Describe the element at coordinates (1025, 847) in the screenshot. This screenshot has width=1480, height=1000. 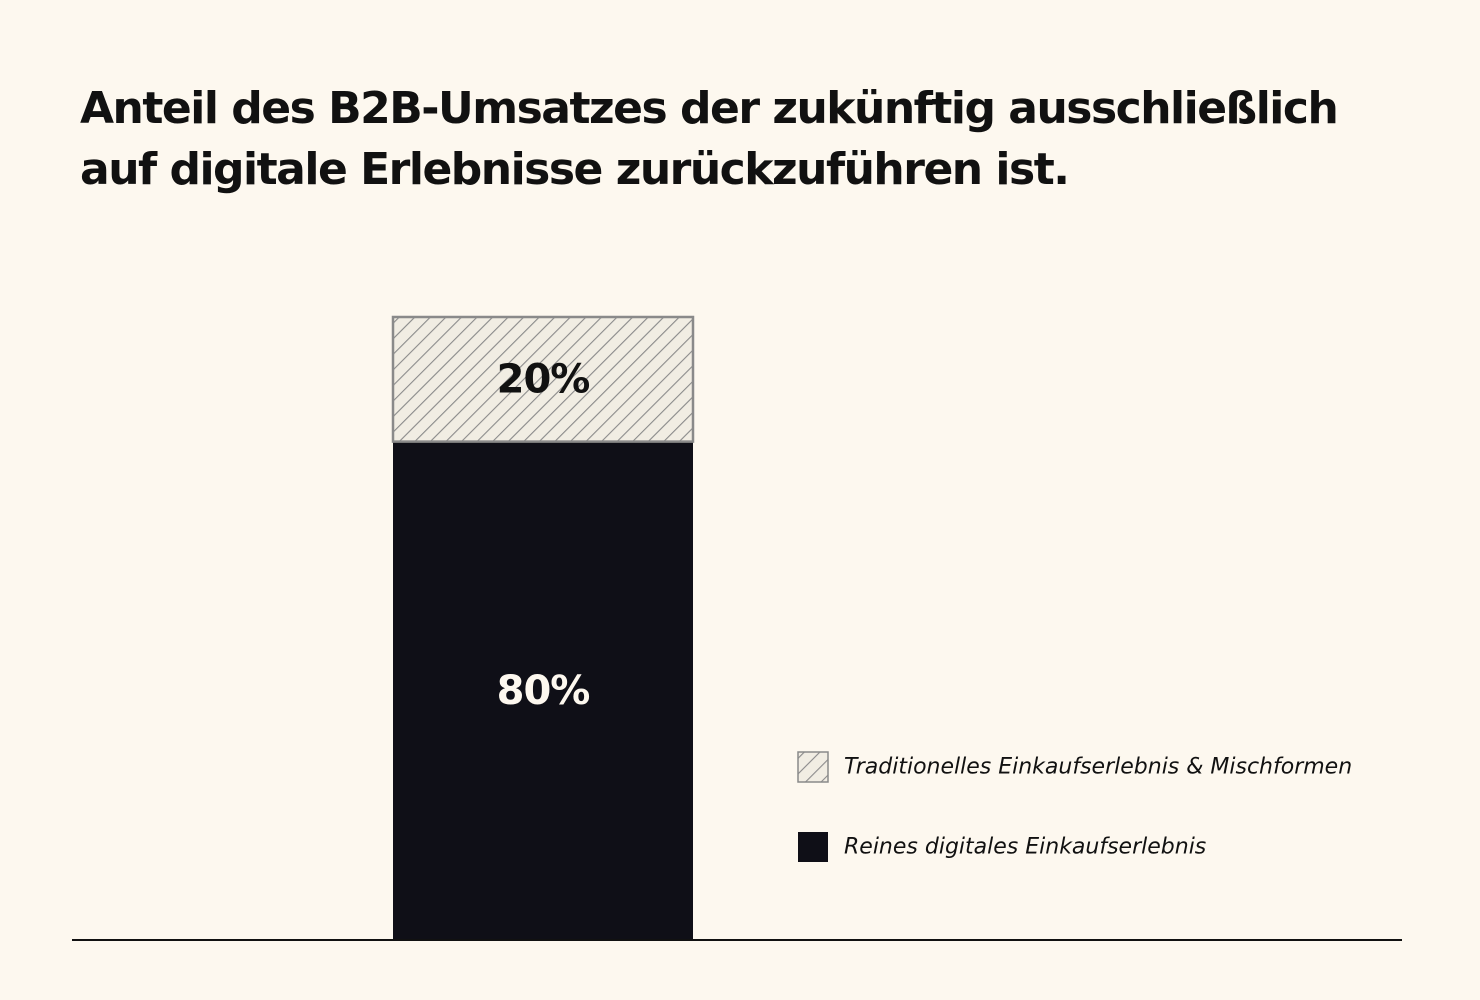
I see `legend-label-digital: Reines digitales Einkaufserlebnis` at that location.